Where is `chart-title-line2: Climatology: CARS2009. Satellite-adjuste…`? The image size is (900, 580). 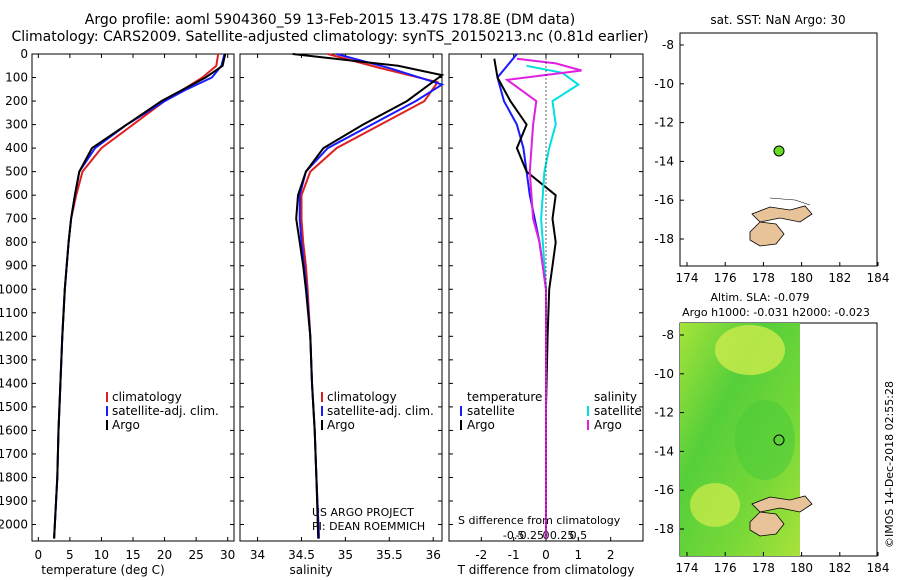 chart-title-line2: Climatology: CARS2009. Satellite-adjuste… is located at coordinates (330, 37).